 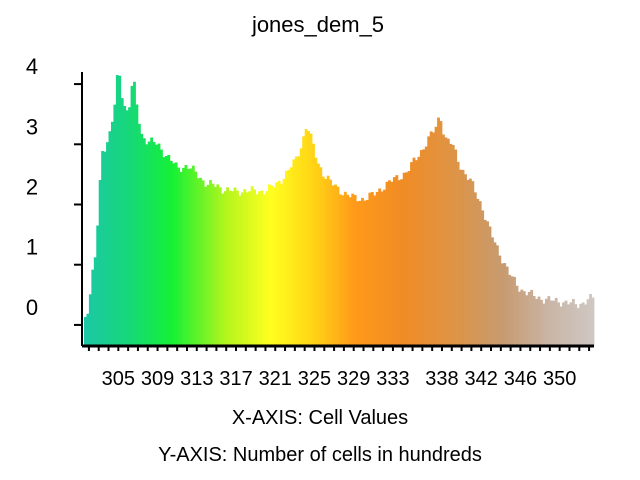 What do you see at coordinates (32, 126) in the screenshot?
I see `y-tick-label: 3` at bounding box center [32, 126].